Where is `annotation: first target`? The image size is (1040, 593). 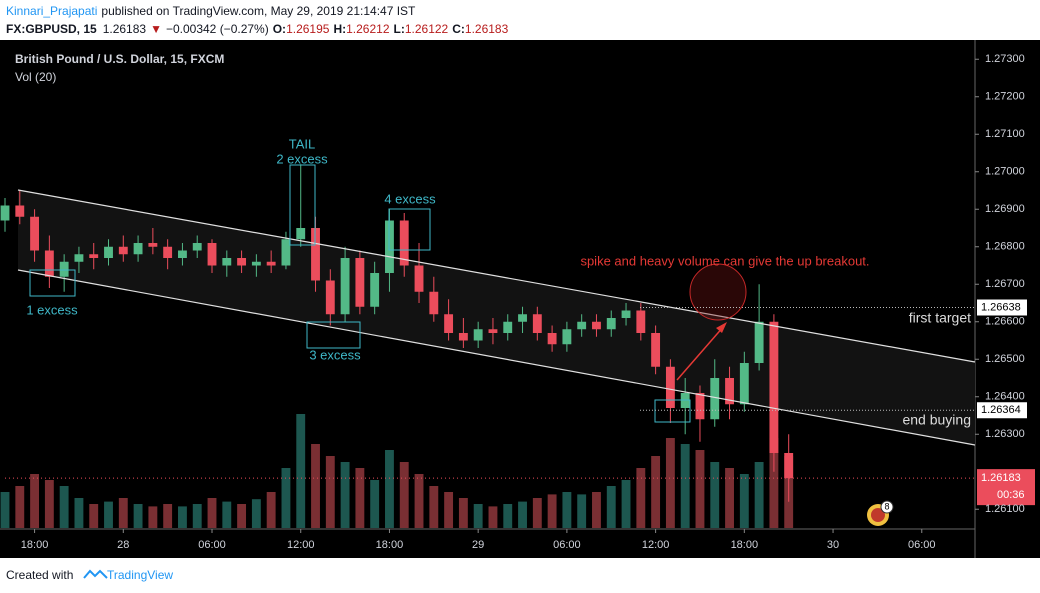 annotation: first target is located at coordinates (940, 318).